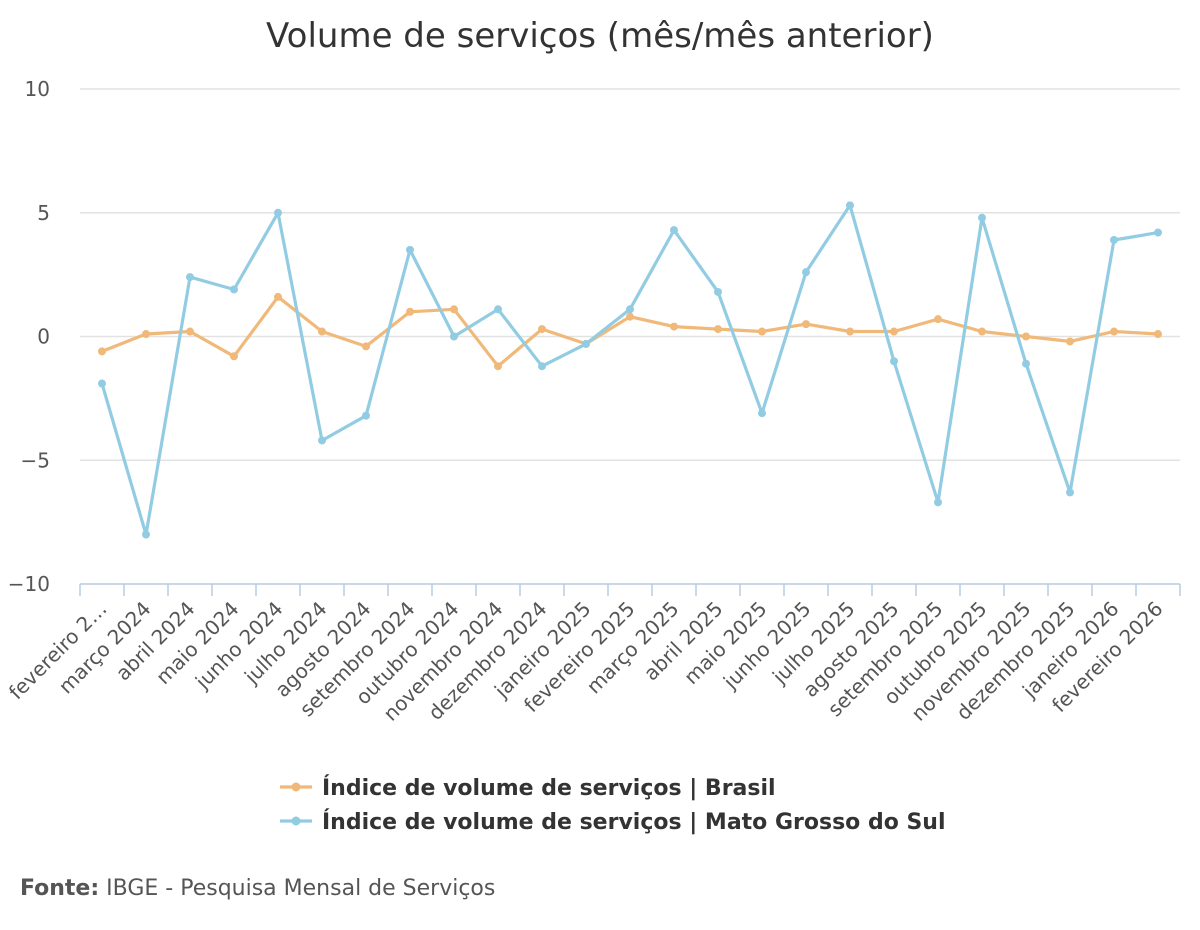 This screenshot has height=930, width=1200. Describe the element at coordinates (630, 589) in the screenshot. I see `x-axis` at that location.